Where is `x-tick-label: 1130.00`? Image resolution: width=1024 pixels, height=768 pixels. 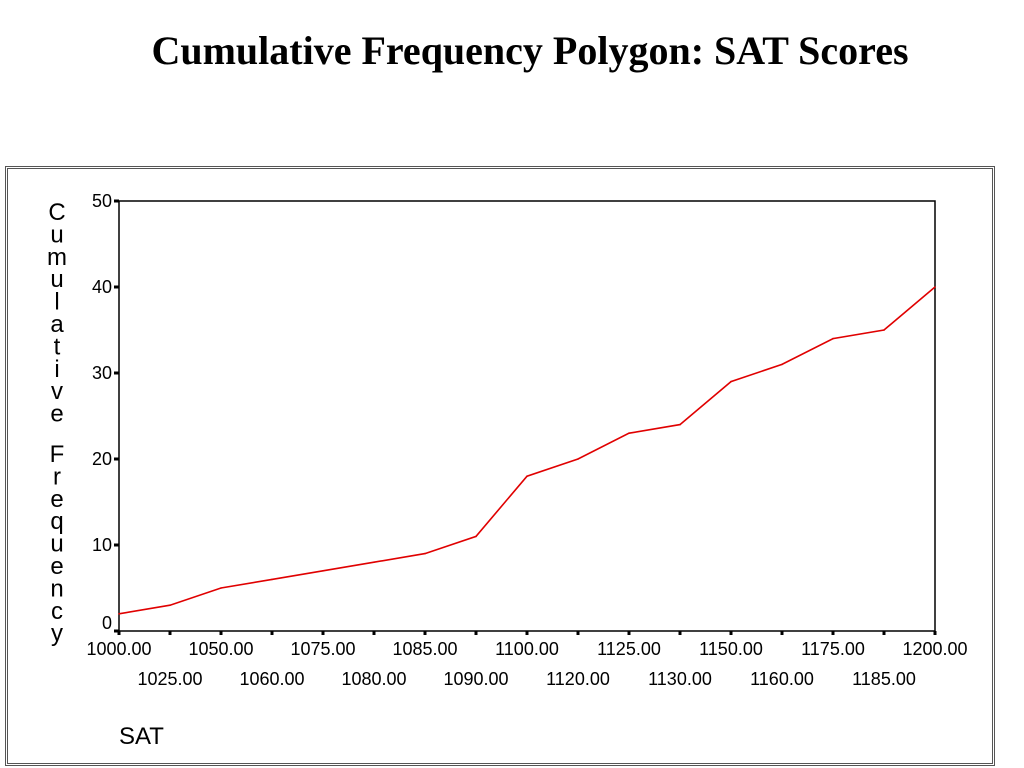
x-tick-label: 1130.00 is located at coordinates (680, 679).